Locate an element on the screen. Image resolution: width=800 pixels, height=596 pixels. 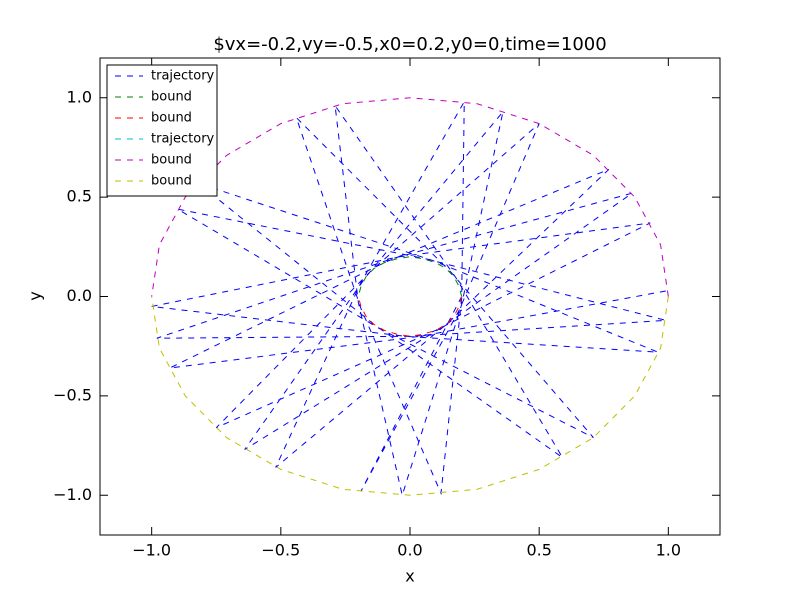
y-axis-label: y is located at coordinates (35, 295).